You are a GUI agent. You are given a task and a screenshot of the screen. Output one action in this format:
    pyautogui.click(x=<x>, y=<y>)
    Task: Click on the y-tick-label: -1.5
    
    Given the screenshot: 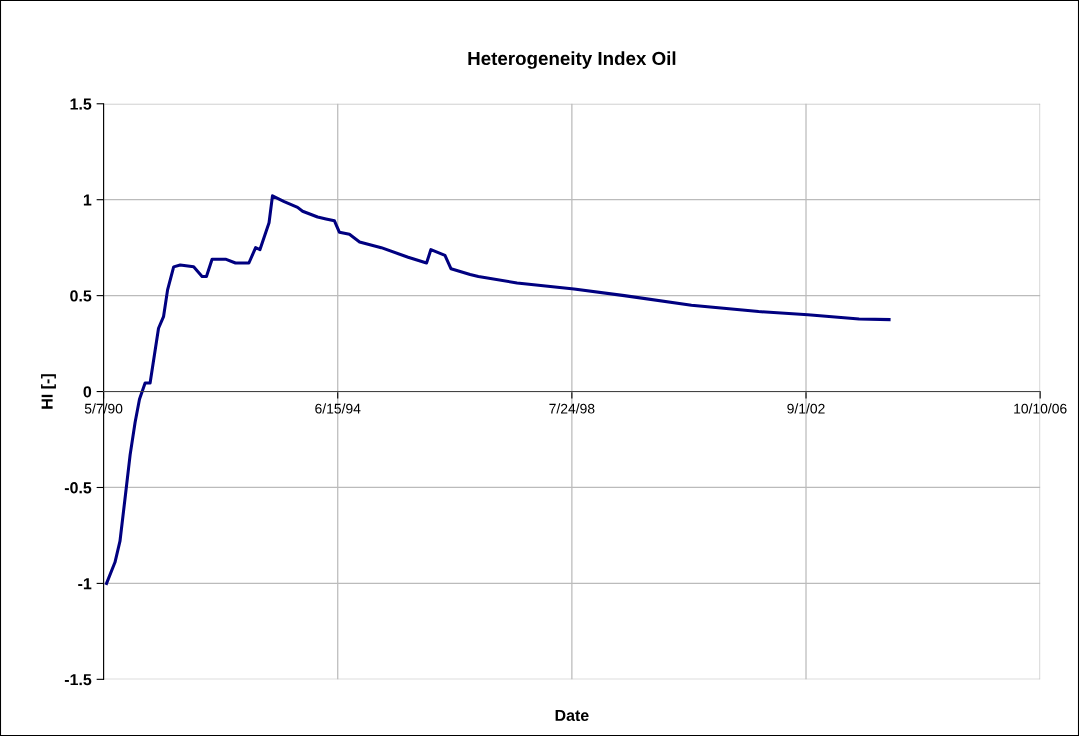 What is the action you would take?
    pyautogui.click(x=78, y=680)
    